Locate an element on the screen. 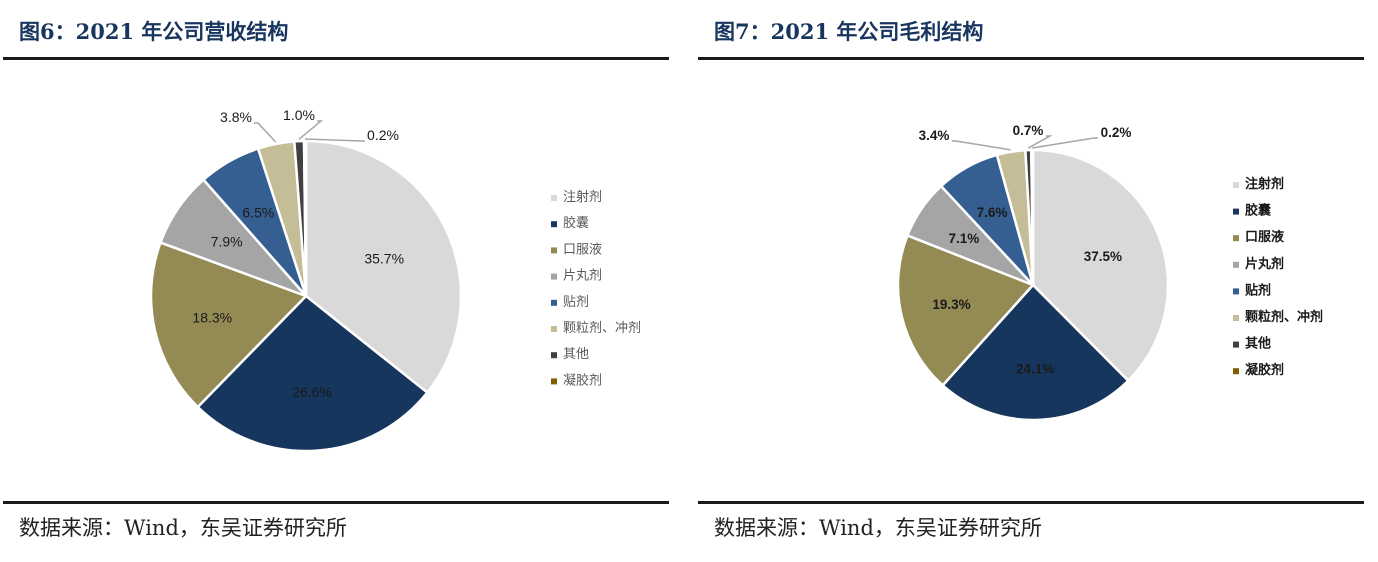 This screenshot has width=1378, height=562. data-label-7: 1.0% is located at coordinates (299, 115).